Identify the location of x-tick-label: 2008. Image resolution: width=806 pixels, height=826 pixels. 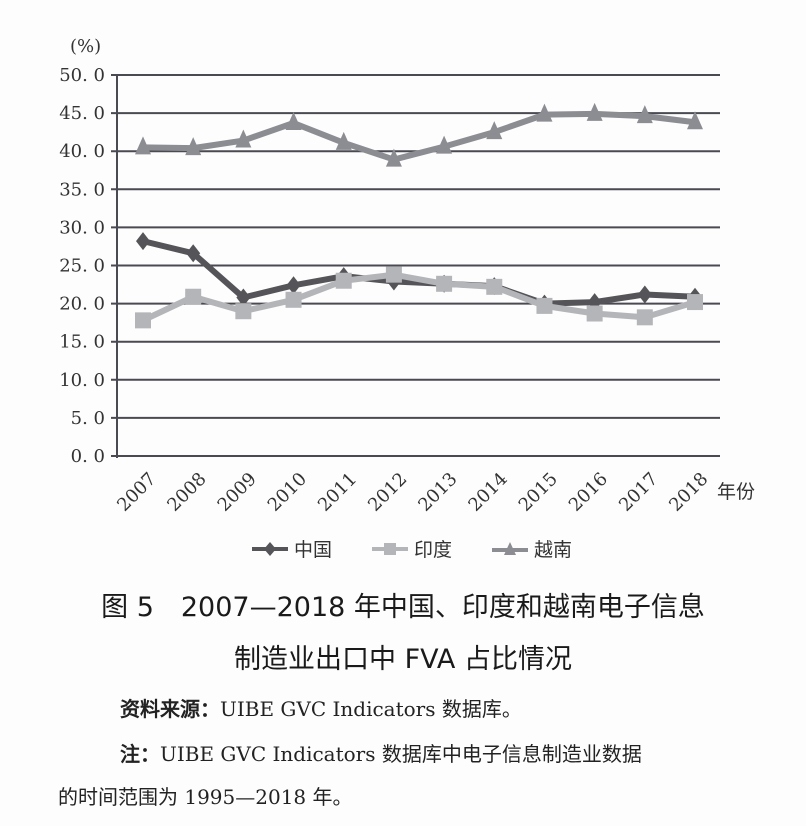
(186, 492).